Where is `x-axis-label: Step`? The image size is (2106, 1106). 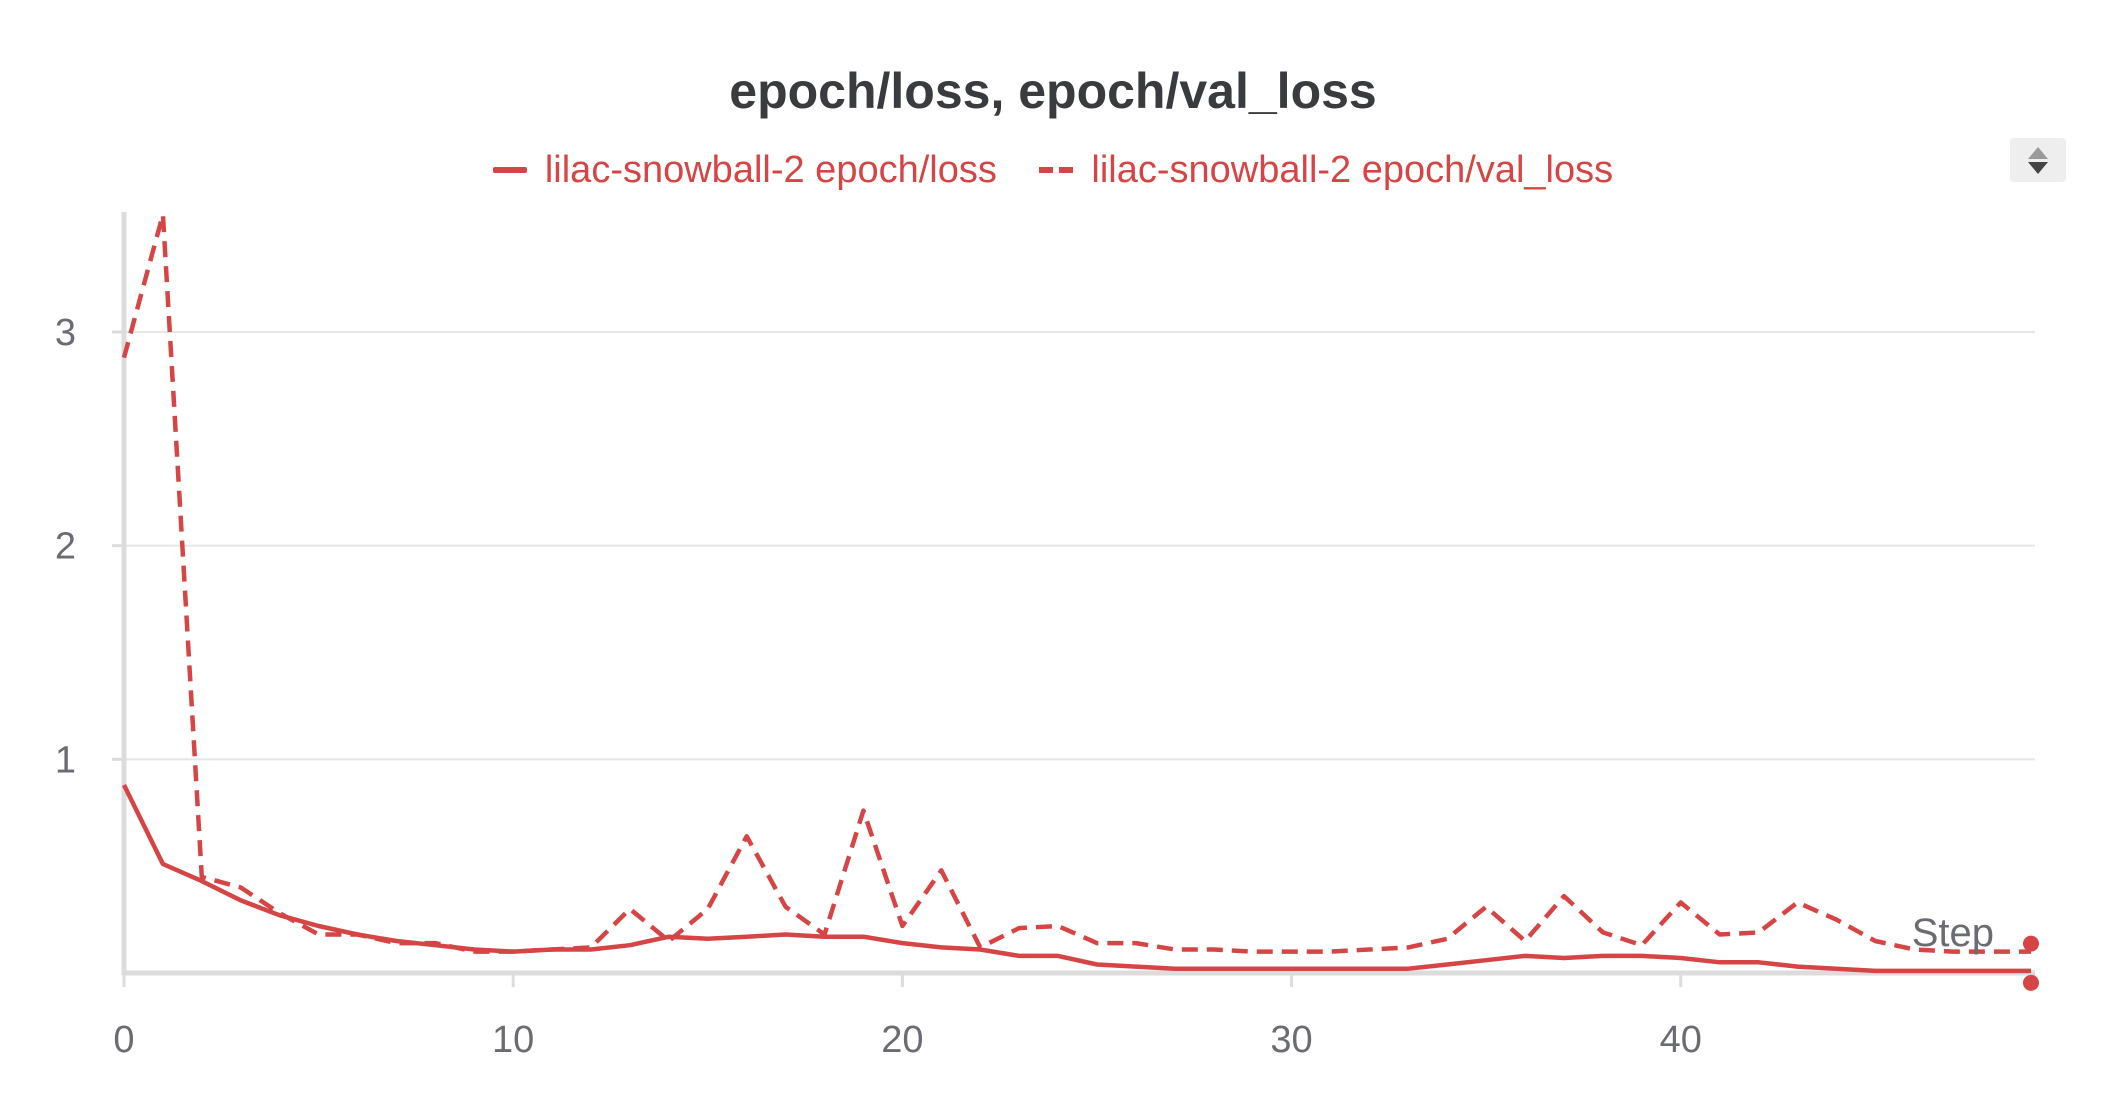
x-axis-label: Step is located at coordinates (1953, 933).